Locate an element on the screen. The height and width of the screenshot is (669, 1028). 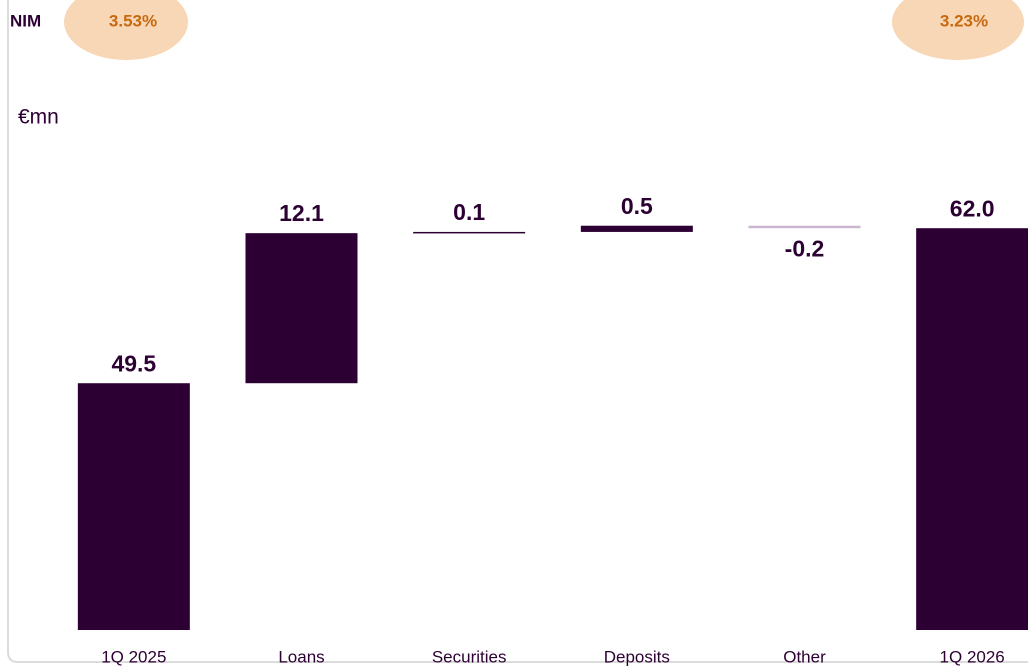
value-label: 49.5 is located at coordinates (133, 363).